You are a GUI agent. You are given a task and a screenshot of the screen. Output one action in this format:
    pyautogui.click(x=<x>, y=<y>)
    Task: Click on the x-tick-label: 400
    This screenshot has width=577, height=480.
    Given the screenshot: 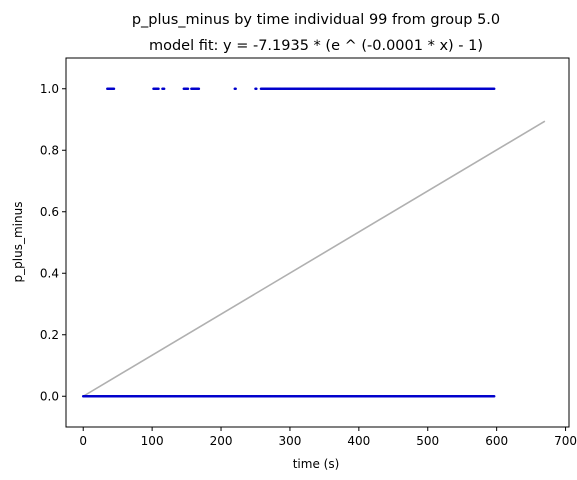 What is the action you would take?
    pyautogui.click(x=358, y=441)
    